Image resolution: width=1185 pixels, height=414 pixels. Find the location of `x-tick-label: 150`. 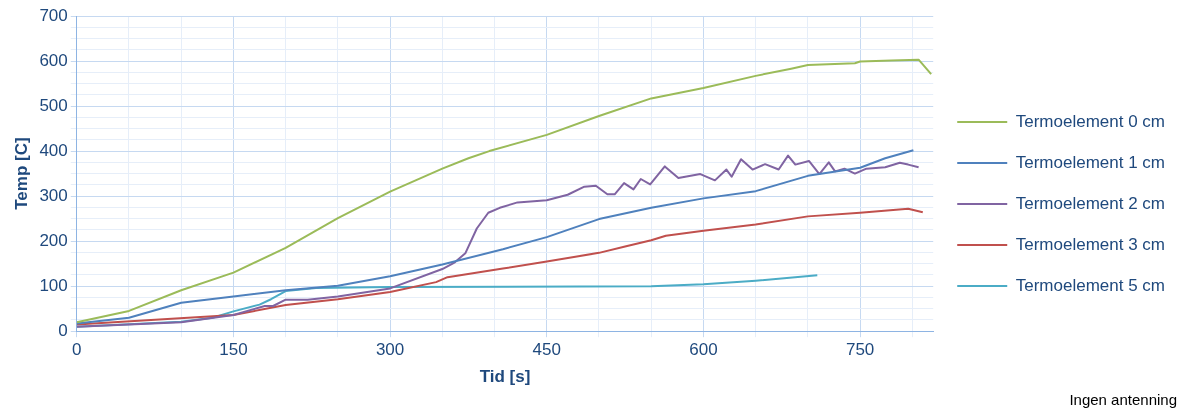

x-tick-label: 150 is located at coordinates (233, 350).